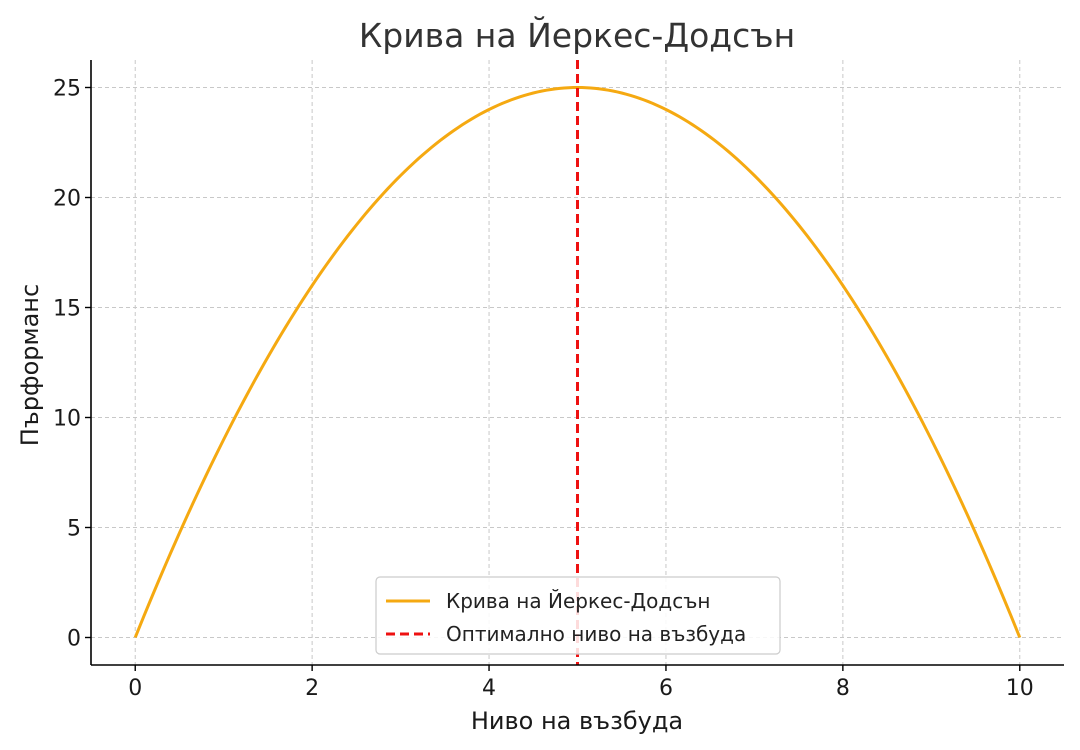 This screenshot has width=1080, height=750. I want to click on y-tick-label: 0, so click(74, 639).